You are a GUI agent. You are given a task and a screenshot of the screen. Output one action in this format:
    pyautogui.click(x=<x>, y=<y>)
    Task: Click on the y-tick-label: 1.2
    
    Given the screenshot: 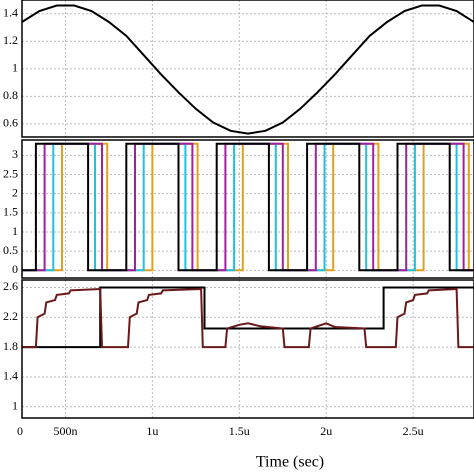 What is the action you would take?
    pyautogui.click(x=10, y=40)
    